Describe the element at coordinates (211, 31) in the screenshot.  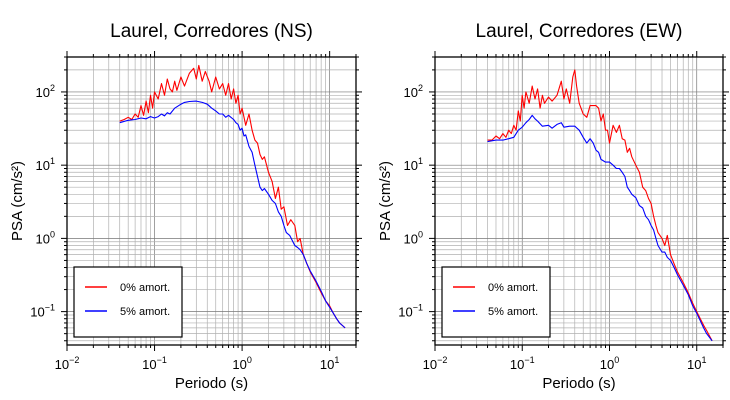
I see `chart-title: Laurel, Corredores (NS)` at that location.